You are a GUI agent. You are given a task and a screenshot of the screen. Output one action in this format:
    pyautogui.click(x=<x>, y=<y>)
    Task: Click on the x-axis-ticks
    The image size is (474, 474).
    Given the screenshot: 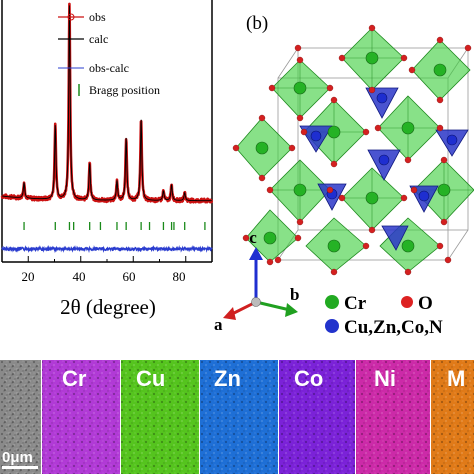 What is the action you would take?
    pyautogui.click(x=107, y=259)
    